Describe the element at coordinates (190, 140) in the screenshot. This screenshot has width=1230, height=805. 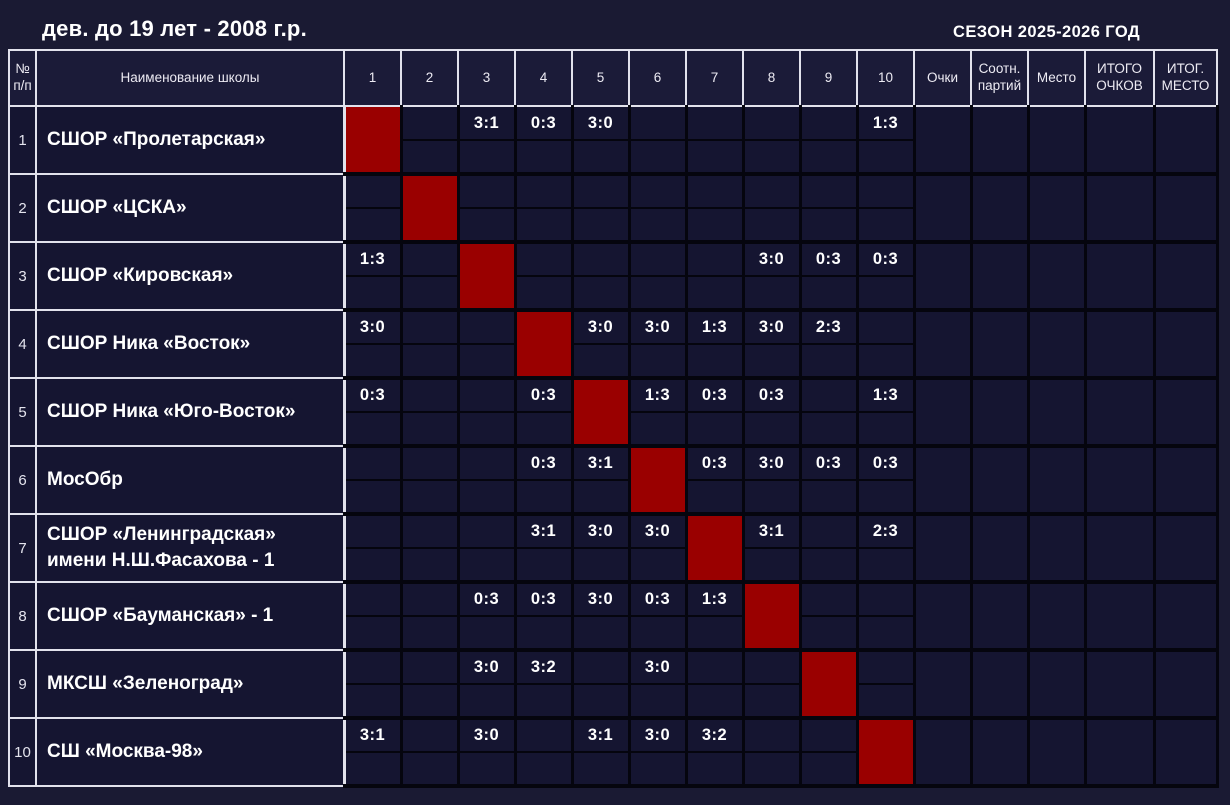
I see `school-name: СШОР «Пролетарская»` at that location.